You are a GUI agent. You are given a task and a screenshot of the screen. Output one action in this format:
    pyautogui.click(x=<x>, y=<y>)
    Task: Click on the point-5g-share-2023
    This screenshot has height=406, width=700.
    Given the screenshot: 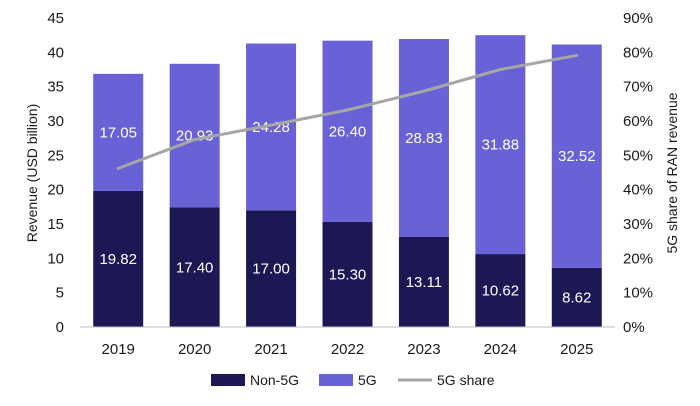 What is the action you would take?
    pyautogui.click(x=424, y=91)
    